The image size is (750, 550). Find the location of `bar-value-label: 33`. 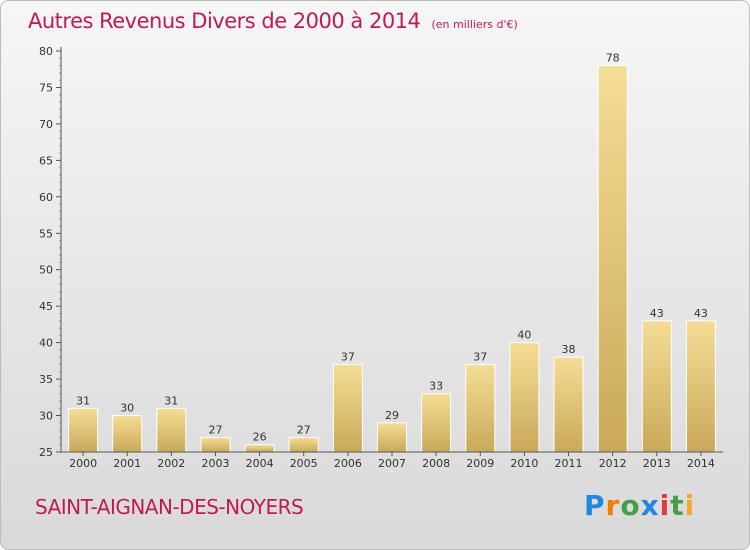

bar-value-label: 33 is located at coordinates (436, 386).